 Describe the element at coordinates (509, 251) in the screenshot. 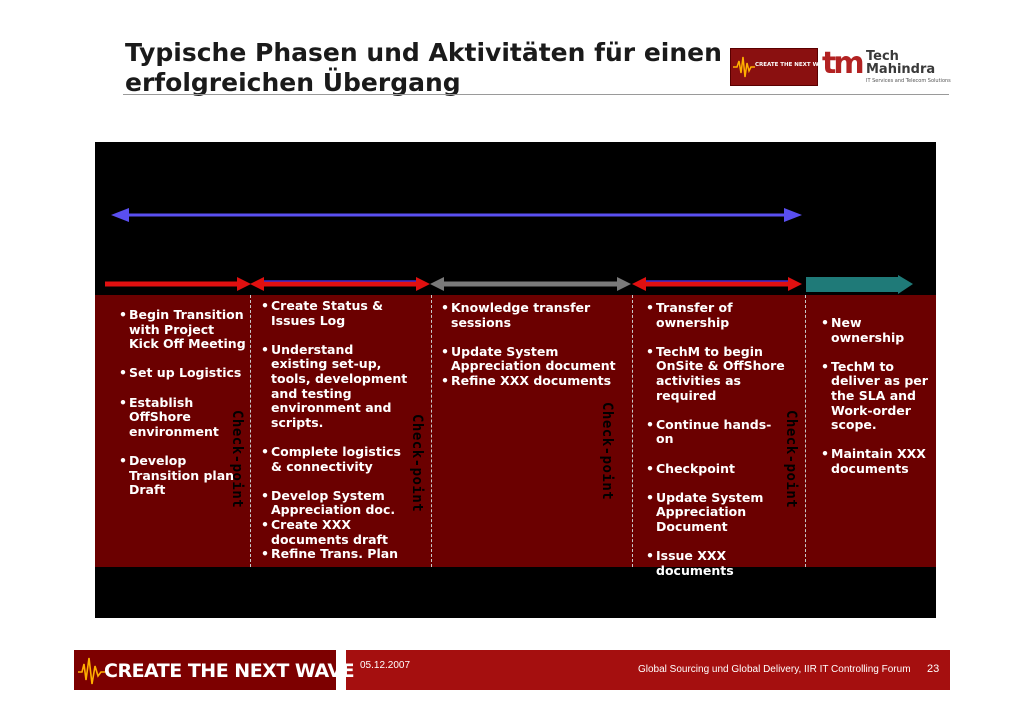

I see `phase-arrows` at that location.